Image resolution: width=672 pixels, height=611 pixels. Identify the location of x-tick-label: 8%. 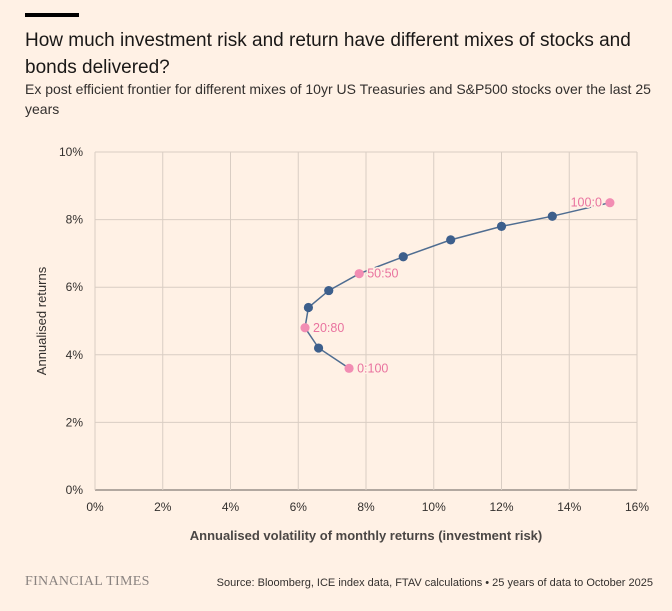
(366, 507).